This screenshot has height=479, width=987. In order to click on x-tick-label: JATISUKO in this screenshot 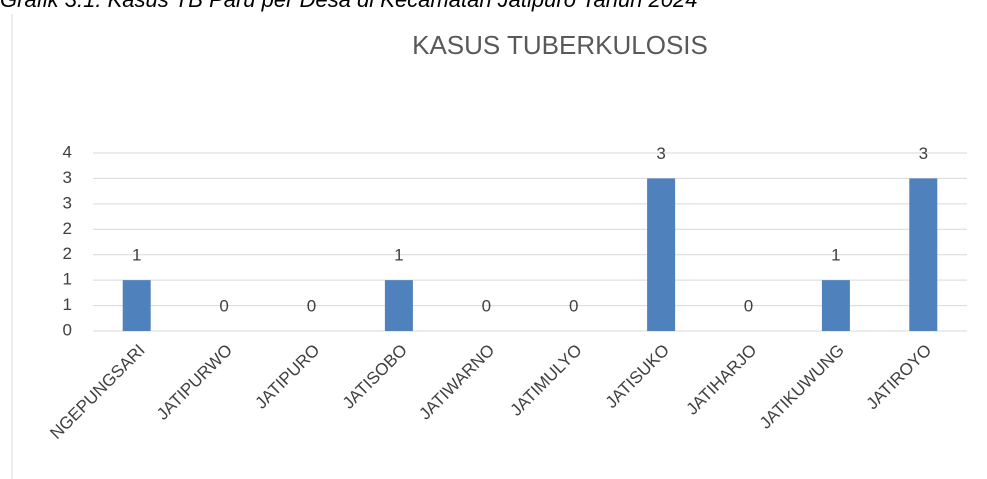, I will do `click(637, 376)`.